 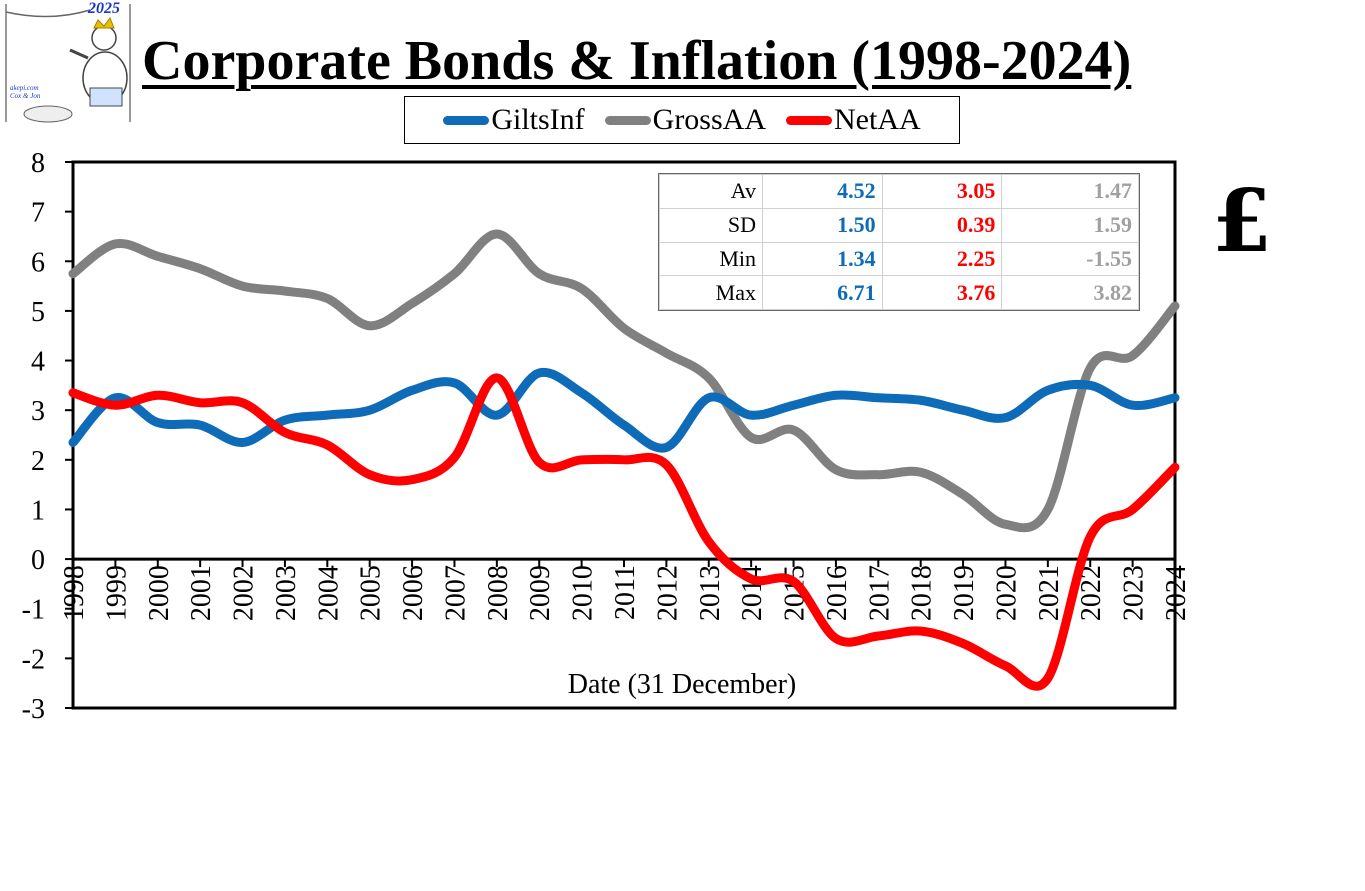 I want to click on cartoon-man-icon, so click(x=68, y=63).